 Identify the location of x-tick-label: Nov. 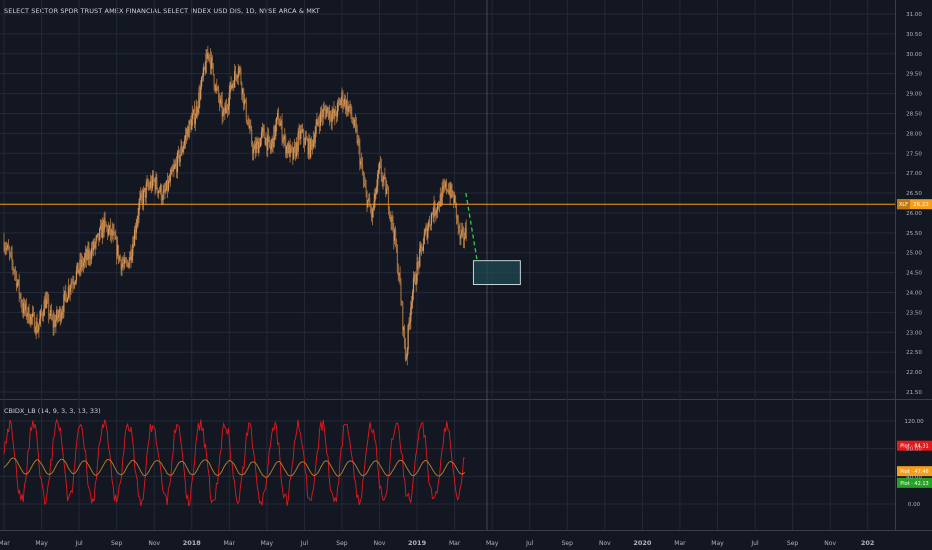
(830, 543).